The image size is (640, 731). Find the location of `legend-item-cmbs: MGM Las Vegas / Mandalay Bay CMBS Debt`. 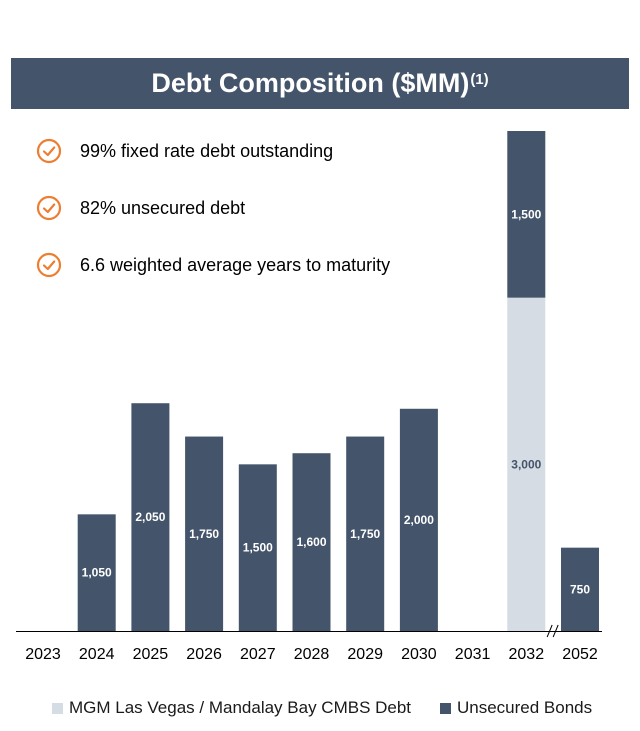

legend-item-cmbs: MGM Las Vegas / Mandalay Bay CMBS Debt is located at coordinates (231, 708).